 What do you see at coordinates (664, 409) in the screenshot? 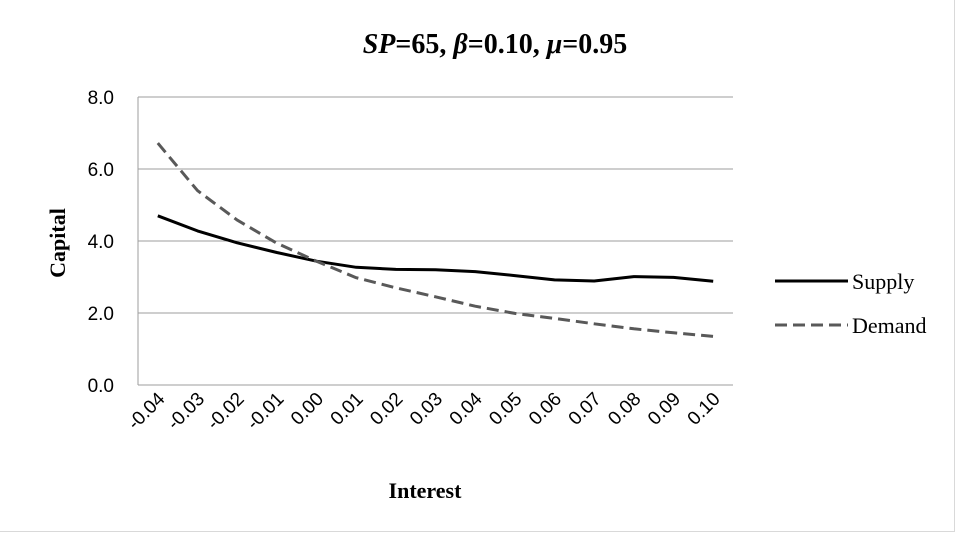
I see `x-tick-label: 0.09` at bounding box center [664, 409].